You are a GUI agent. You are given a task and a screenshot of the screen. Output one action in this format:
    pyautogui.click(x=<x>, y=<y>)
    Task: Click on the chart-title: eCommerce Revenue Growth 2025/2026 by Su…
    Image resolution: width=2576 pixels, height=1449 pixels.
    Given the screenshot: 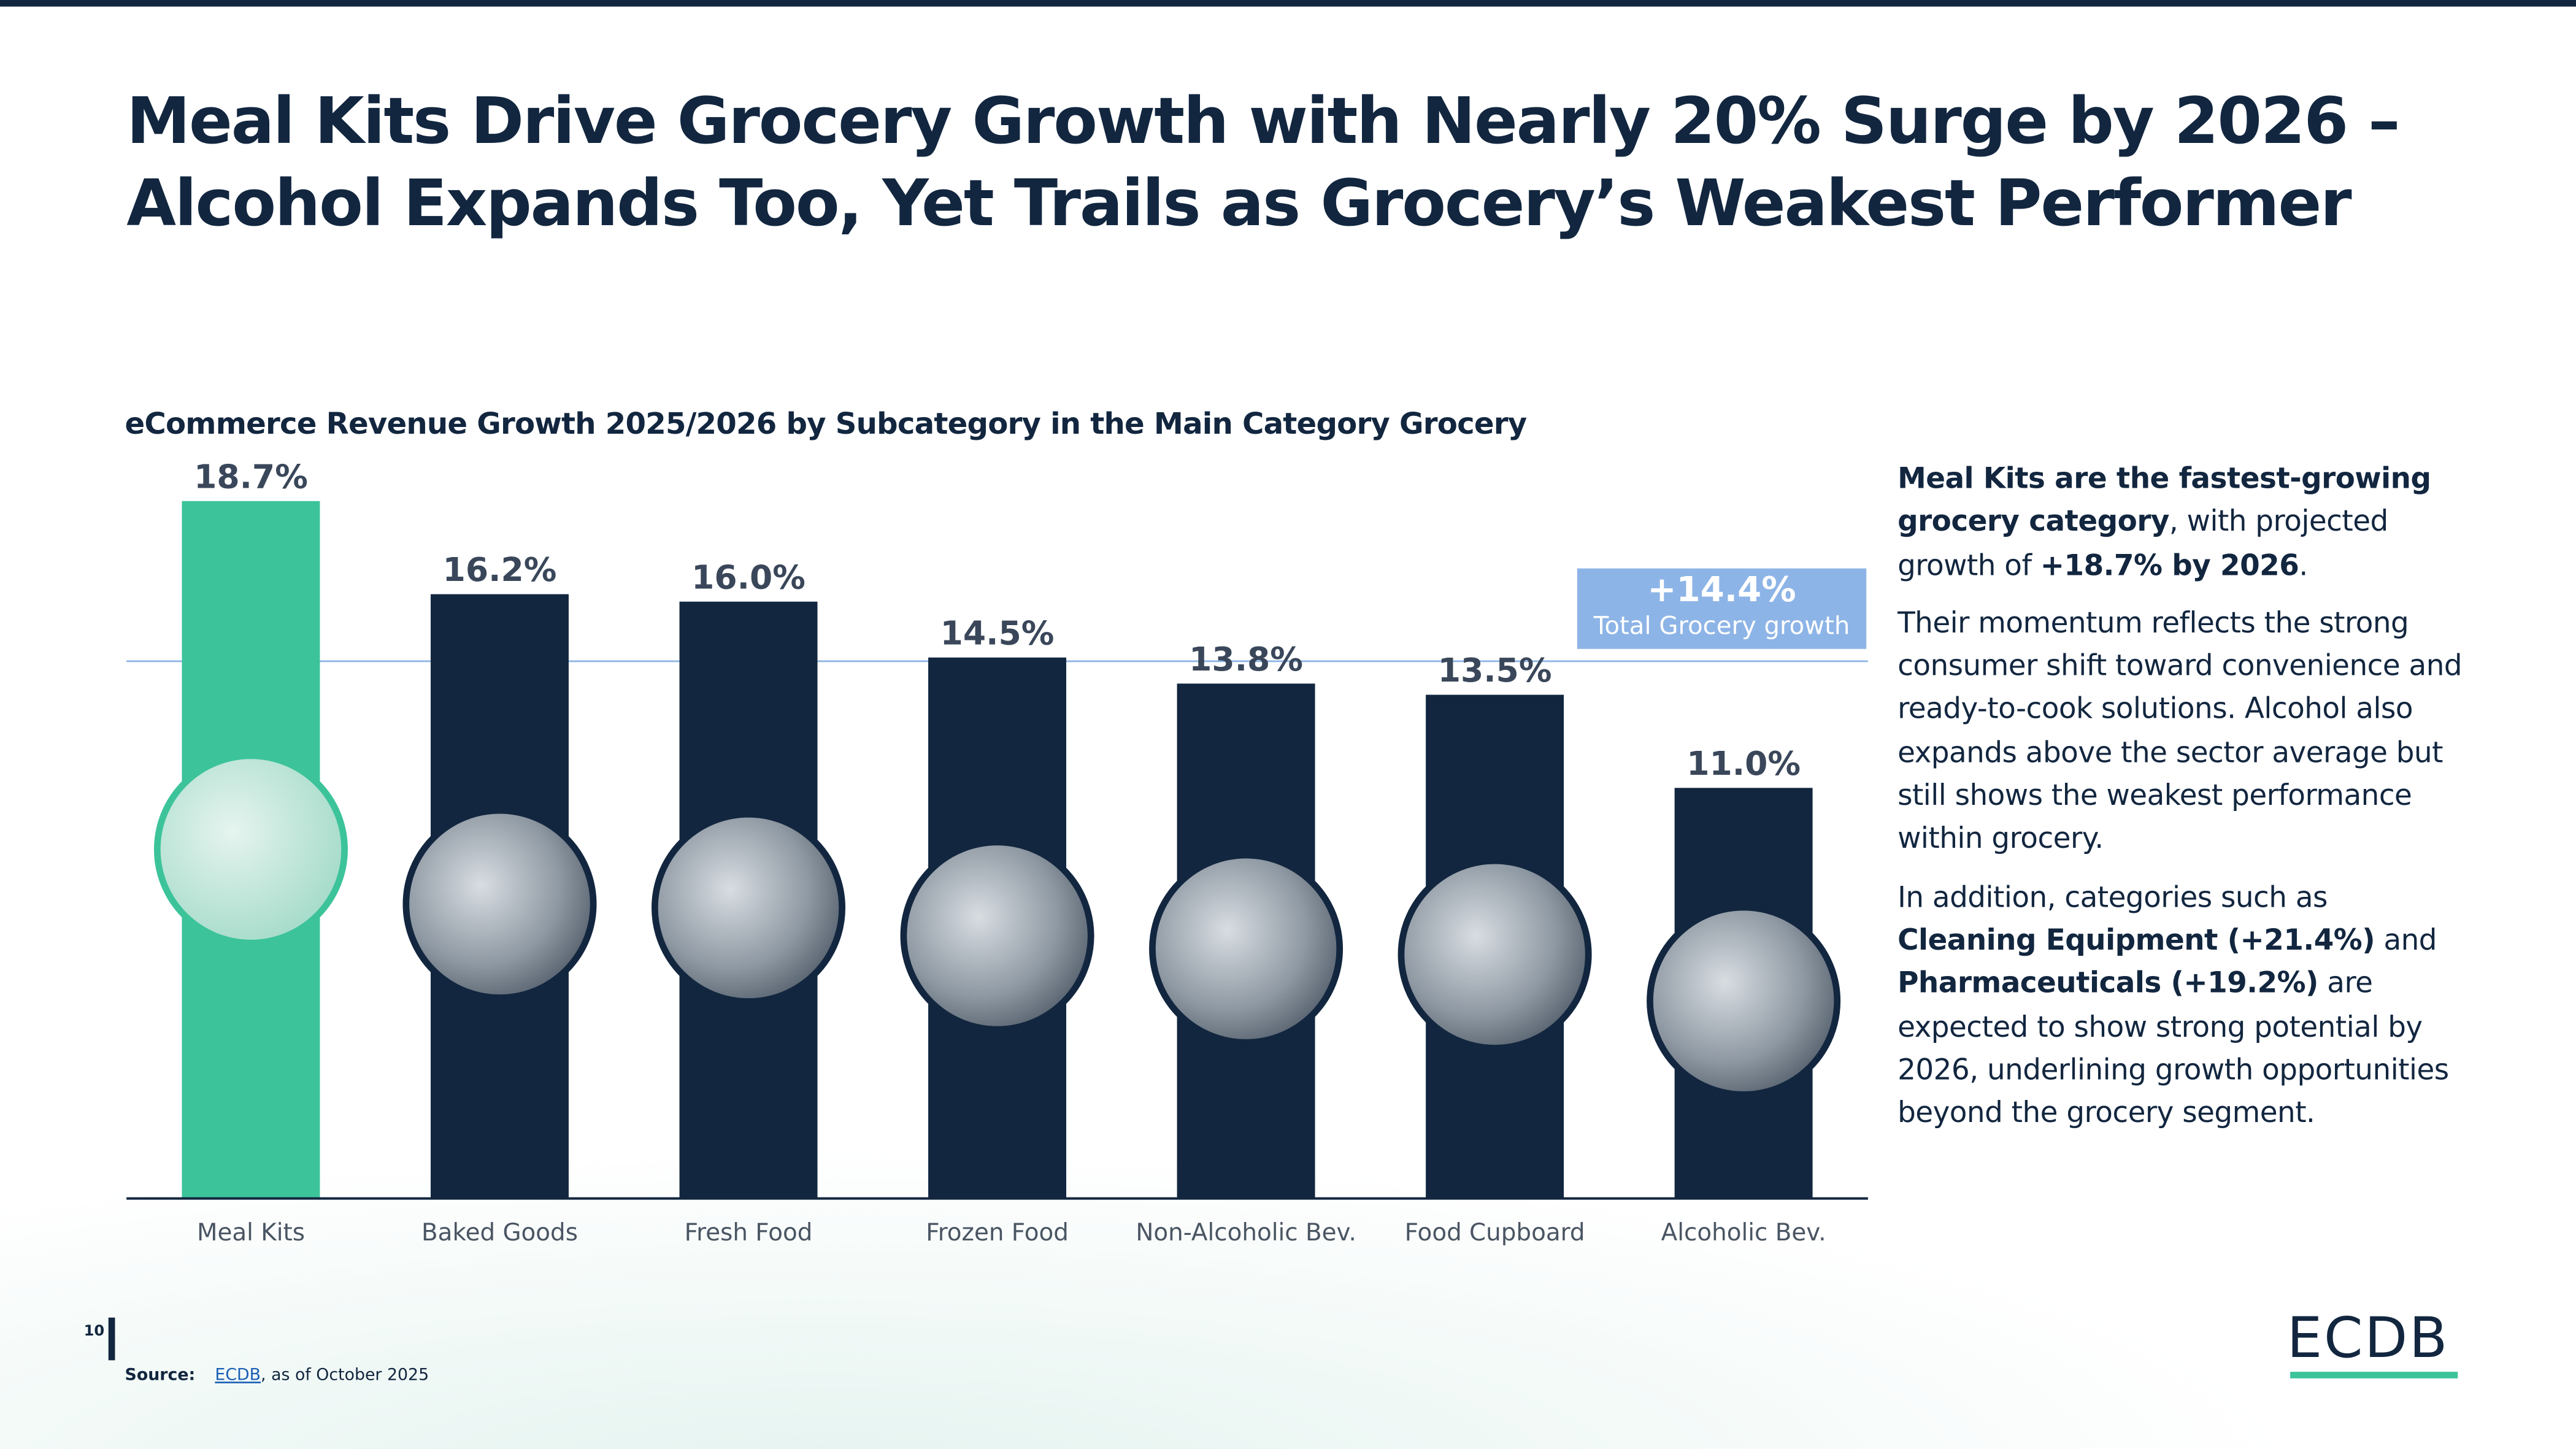 What is the action you would take?
    pyautogui.click(x=827, y=424)
    